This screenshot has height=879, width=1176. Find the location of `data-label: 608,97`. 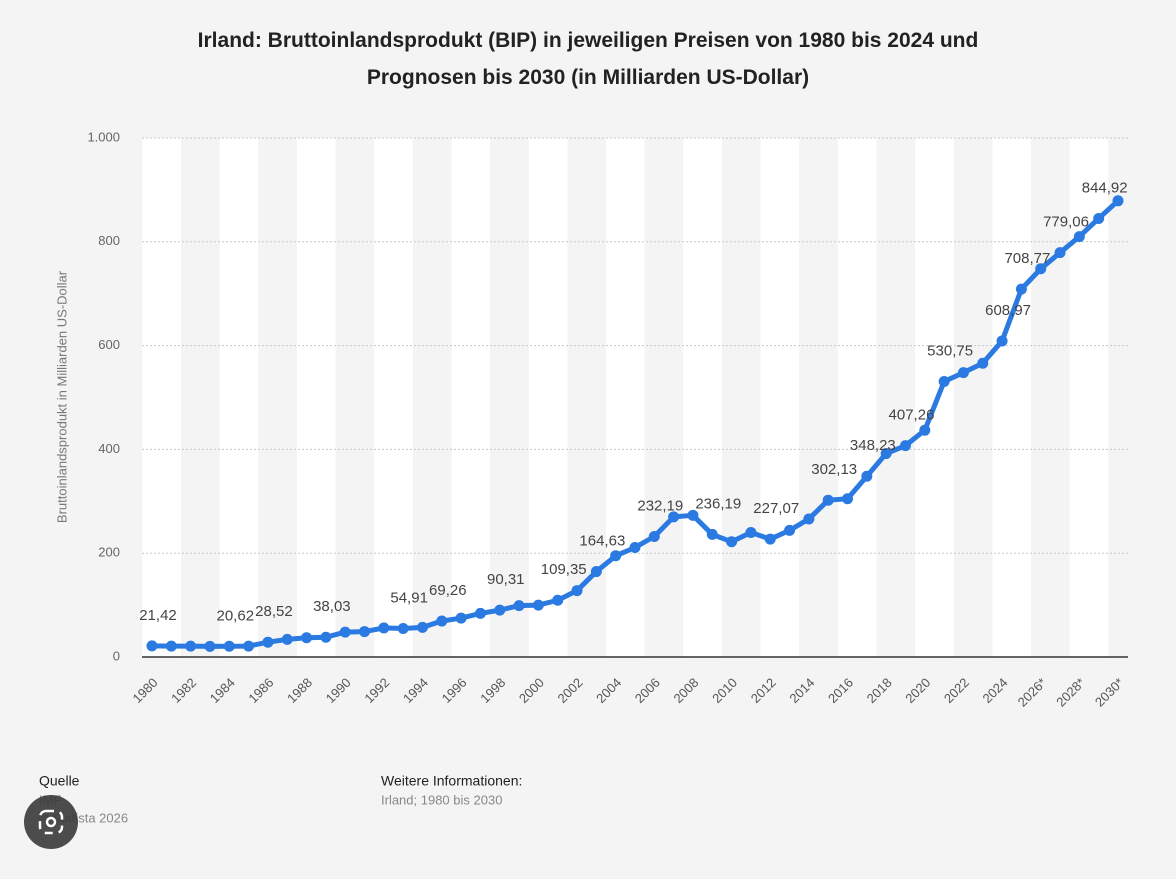

data-label: 608,97 is located at coordinates (1008, 310).